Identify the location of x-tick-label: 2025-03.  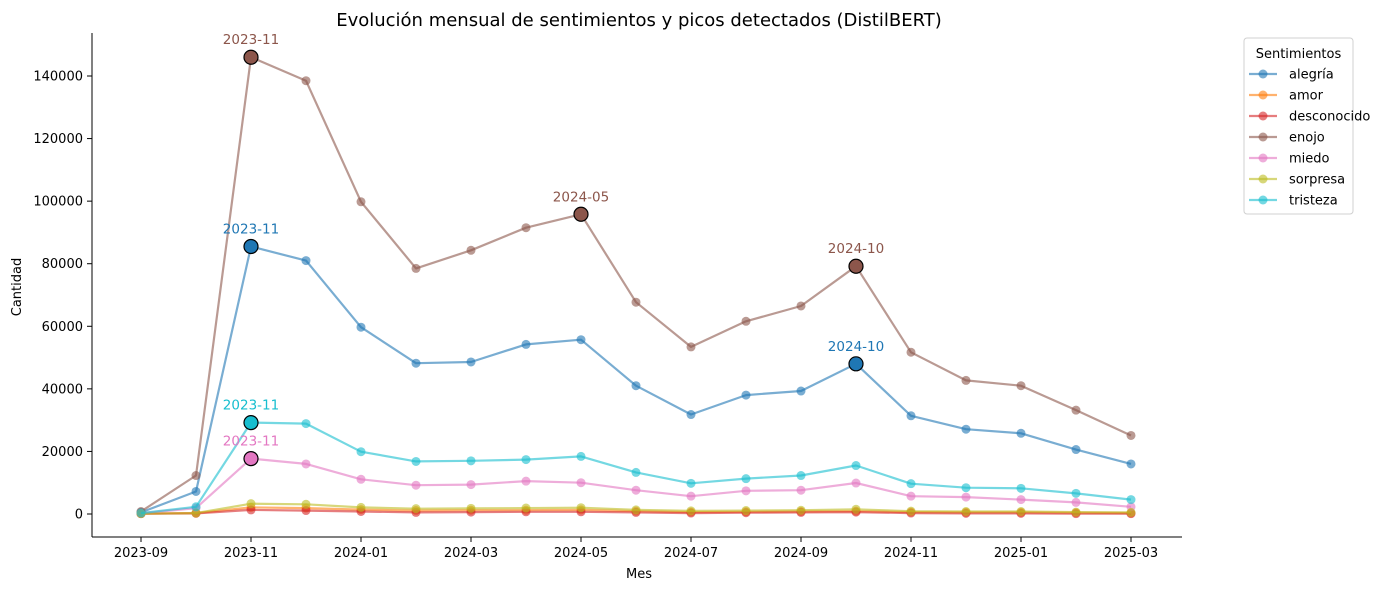
(1131, 553).